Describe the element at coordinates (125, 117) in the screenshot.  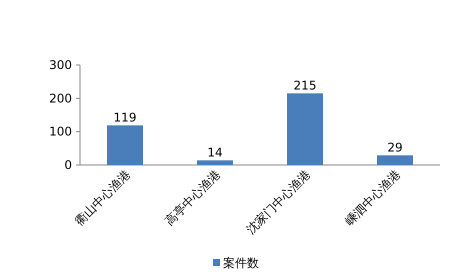
I see `data-label: 119` at that location.